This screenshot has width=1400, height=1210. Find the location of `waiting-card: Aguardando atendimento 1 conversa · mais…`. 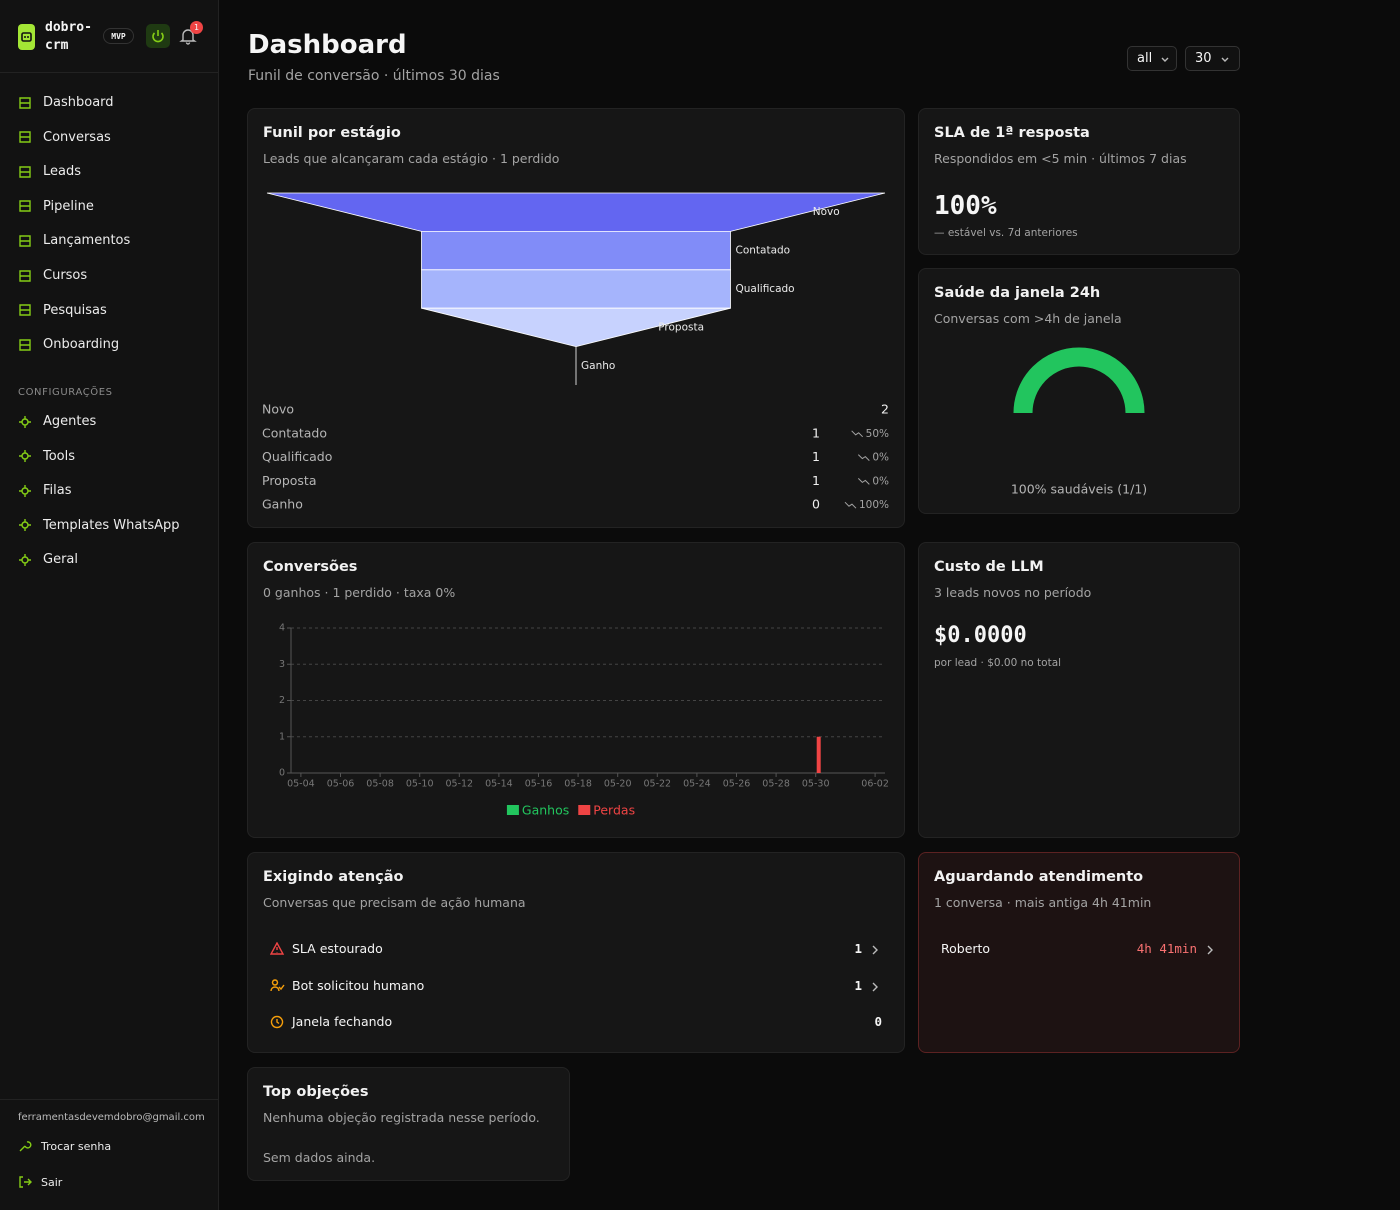

waiting-card: Aguardando atendimento 1 conversa · mais… is located at coordinates (1079, 952).